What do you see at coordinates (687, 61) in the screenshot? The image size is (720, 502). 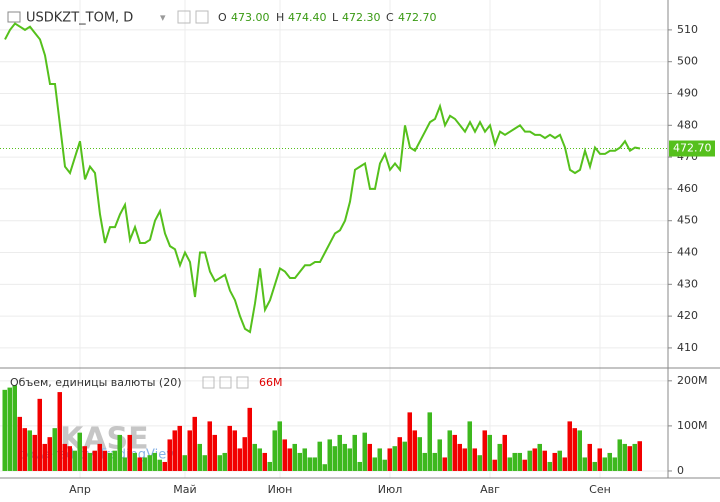 I see `y-tick-label: 500` at bounding box center [687, 61].